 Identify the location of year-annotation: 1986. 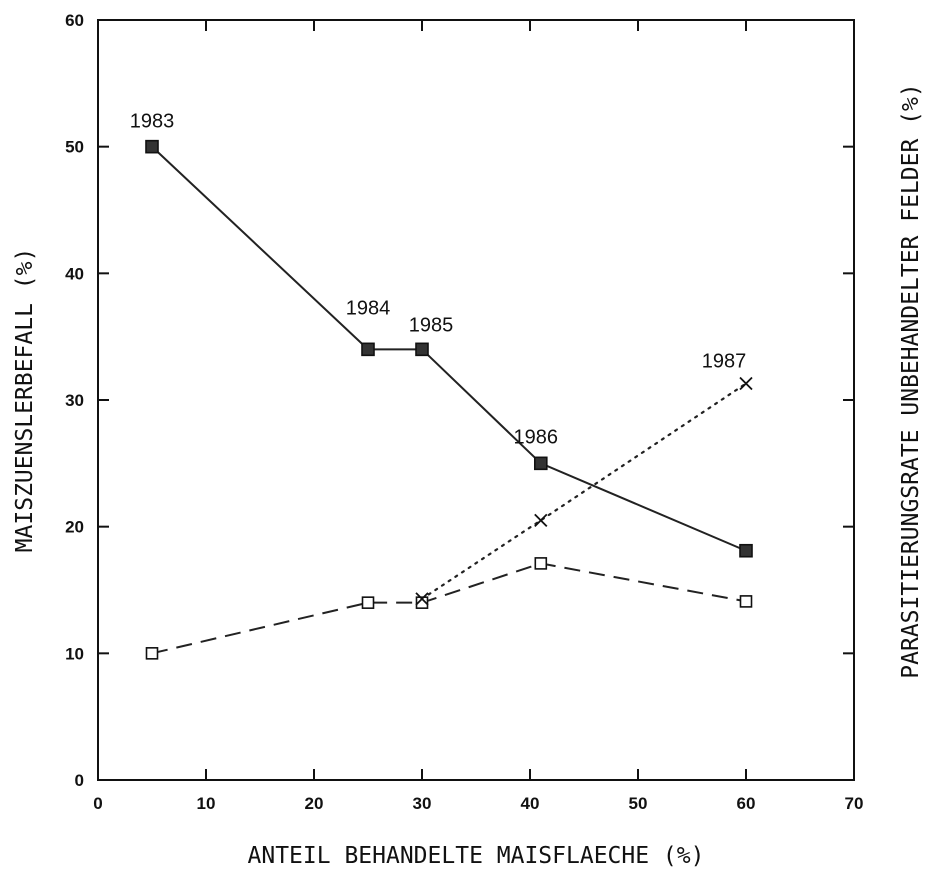
(536, 437).